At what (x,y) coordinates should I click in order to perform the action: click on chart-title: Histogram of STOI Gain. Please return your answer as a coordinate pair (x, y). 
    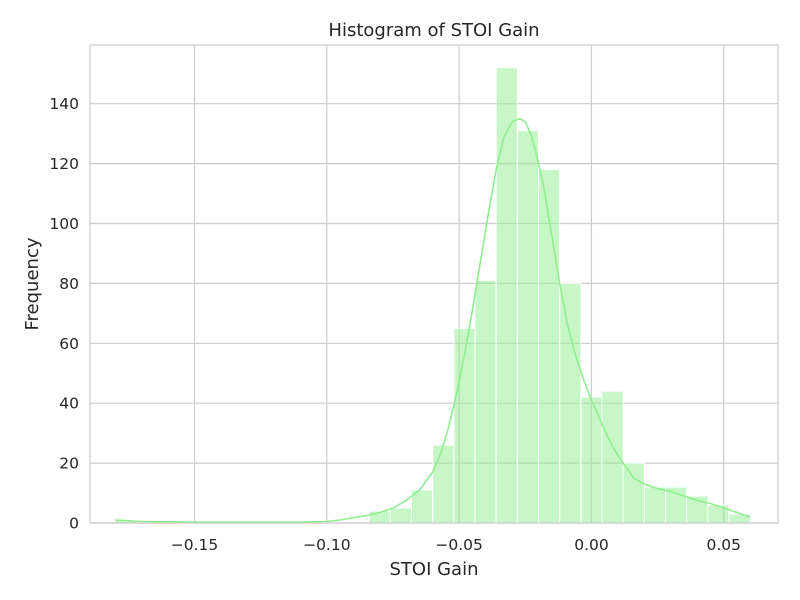
    Looking at the image, I should click on (433, 30).